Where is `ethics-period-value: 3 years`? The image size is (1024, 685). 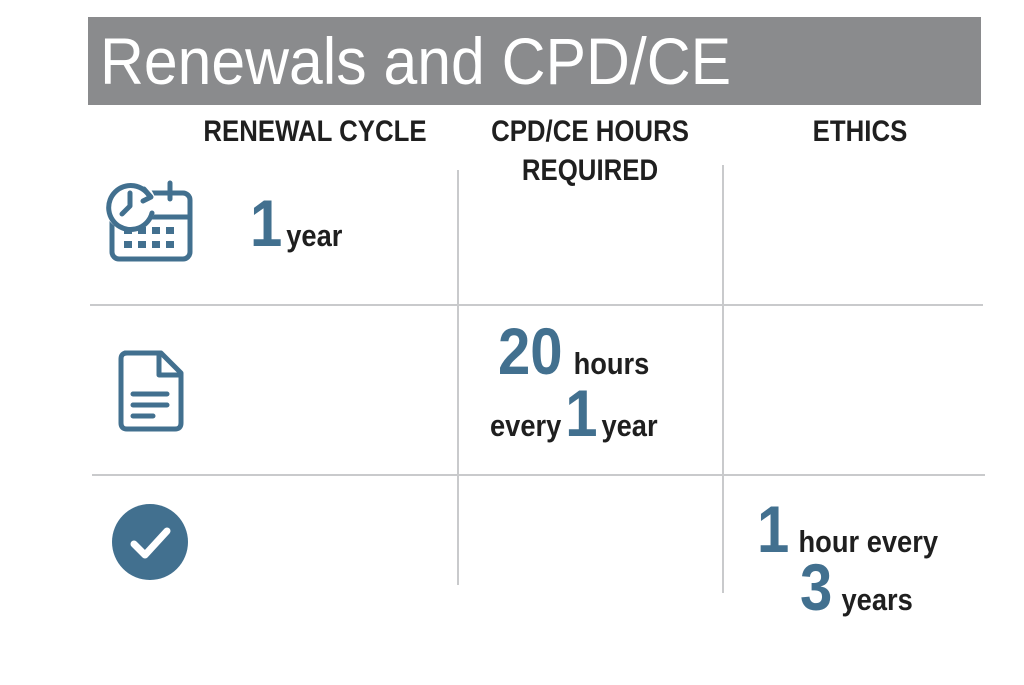
ethics-period-value: 3 years is located at coordinates (856, 587).